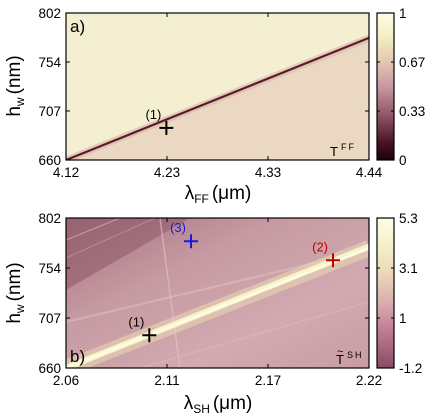 The height and width of the screenshot is (417, 436). What do you see at coordinates (218, 404) in the screenshot?
I see `panel-b-xlabel: λSH (μm)` at bounding box center [218, 404].